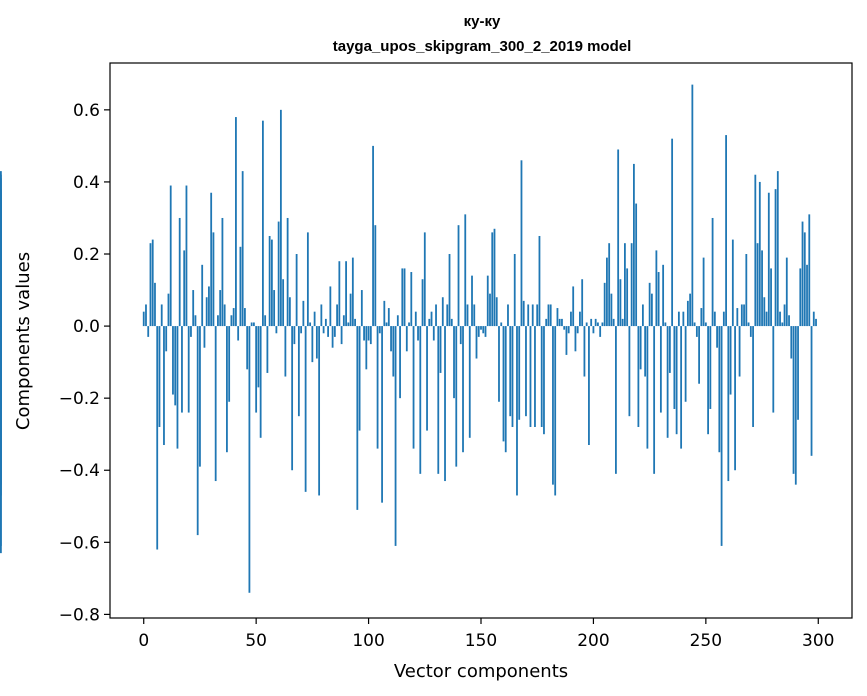 The image size is (867, 696). What do you see at coordinates (482, 21) in the screenshot?
I see `chart-title: ку-ку` at bounding box center [482, 21].